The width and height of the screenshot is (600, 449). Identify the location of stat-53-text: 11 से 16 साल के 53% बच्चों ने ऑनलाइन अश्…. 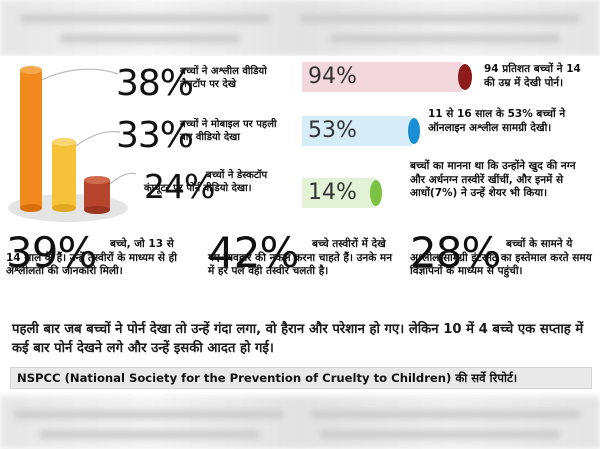
(497, 121).